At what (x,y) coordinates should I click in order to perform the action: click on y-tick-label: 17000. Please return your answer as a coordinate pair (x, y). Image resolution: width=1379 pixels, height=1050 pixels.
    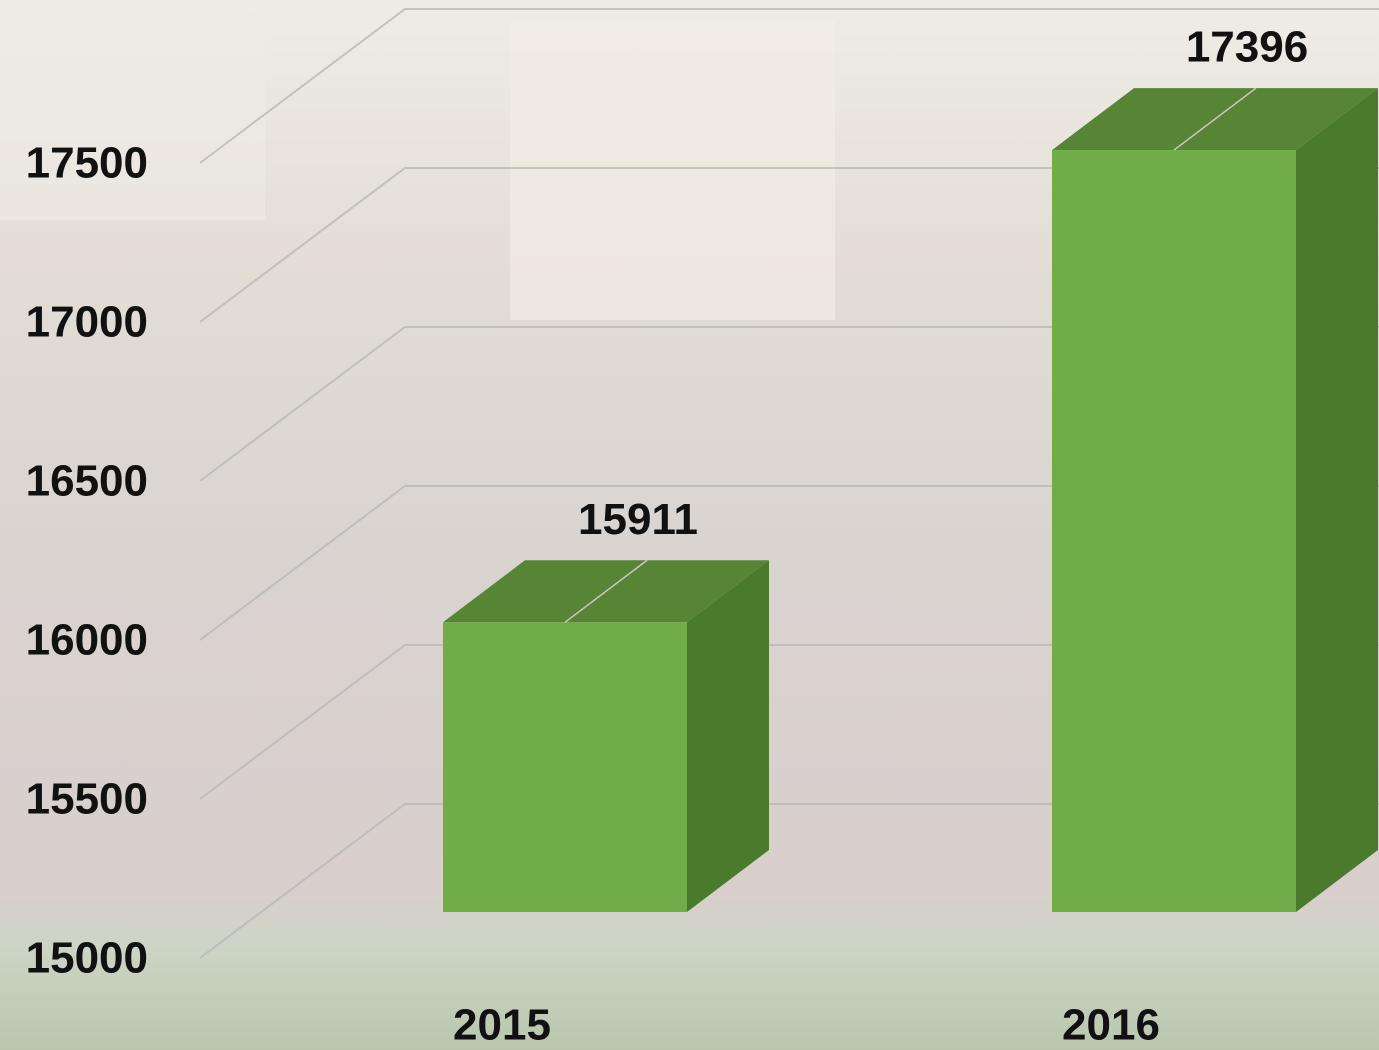
    Looking at the image, I should click on (87, 322).